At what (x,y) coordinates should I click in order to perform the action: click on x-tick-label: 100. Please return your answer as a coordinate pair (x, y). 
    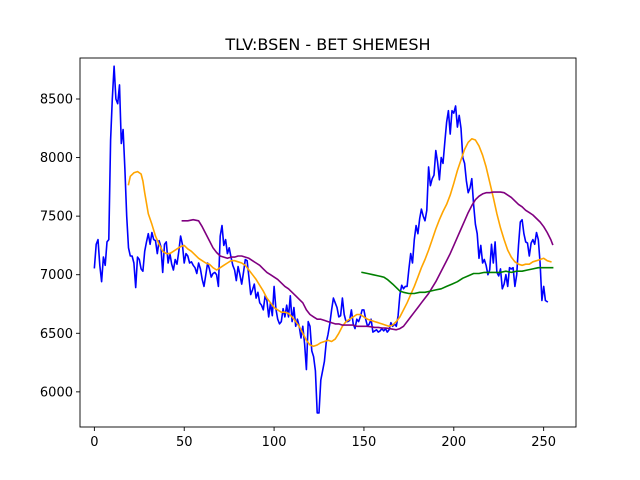
    Looking at the image, I should click on (274, 442).